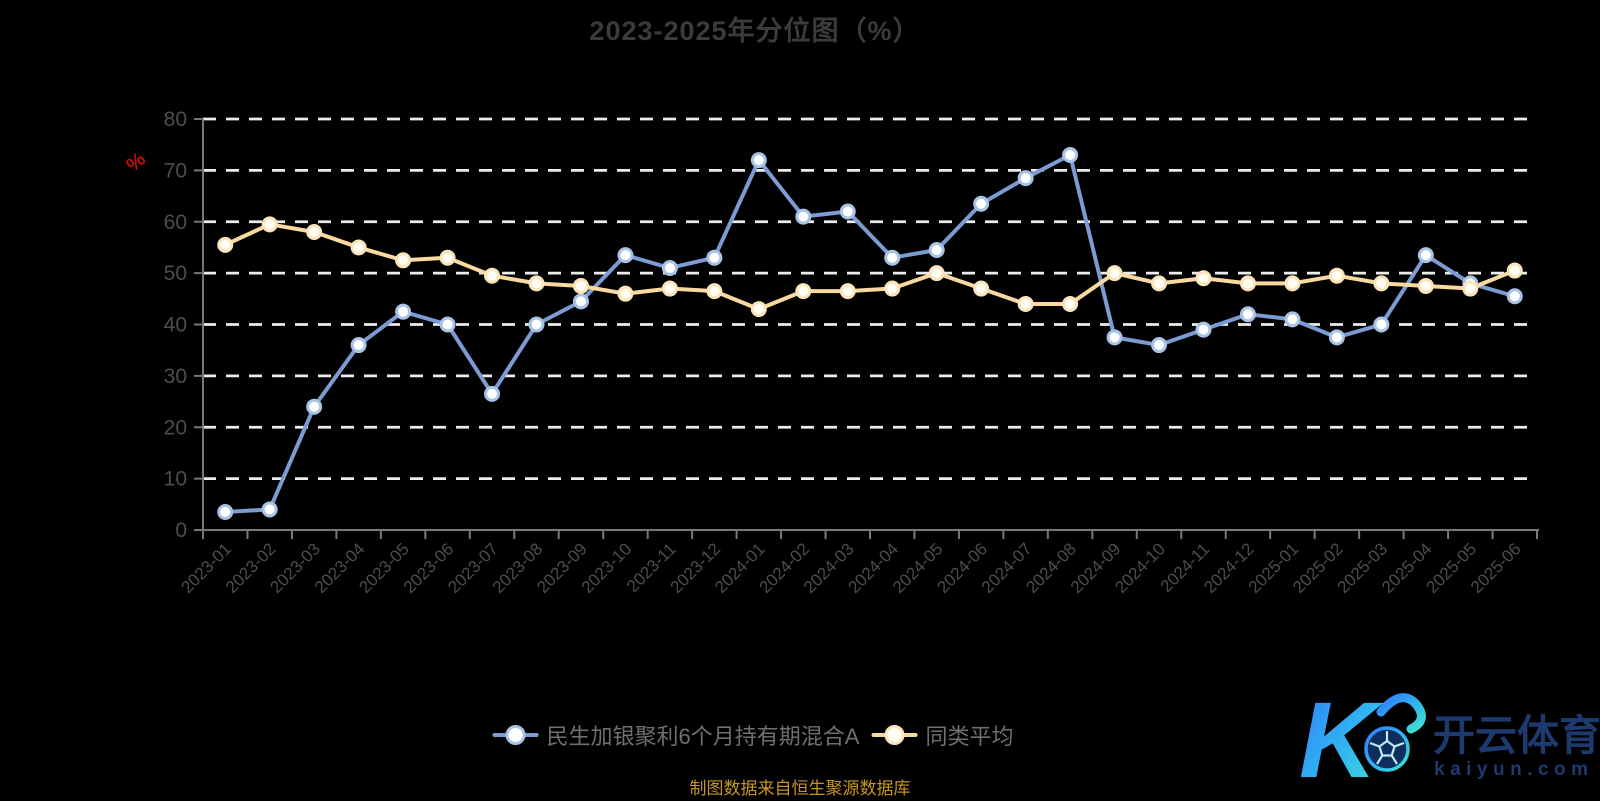 This screenshot has width=1600, height=801. Describe the element at coordinates (1140, 568) in the screenshot. I see `x-tick-label: 2024-10` at that location.